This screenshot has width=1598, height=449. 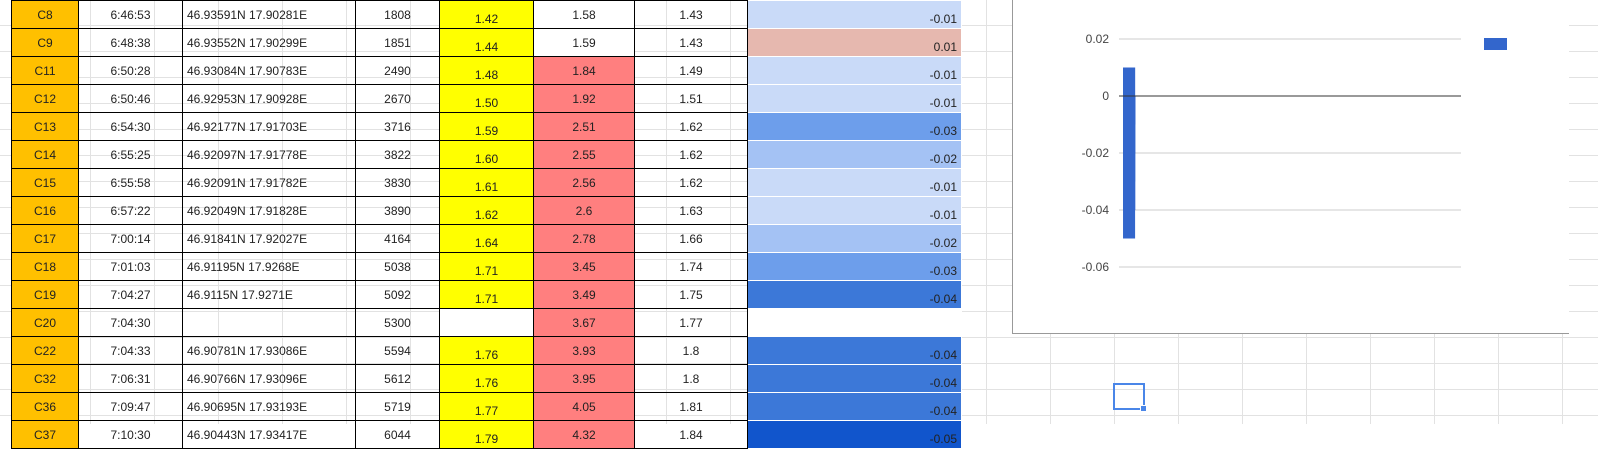 I want to click on cell-time: 6:54:30, so click(x=130, y=126).